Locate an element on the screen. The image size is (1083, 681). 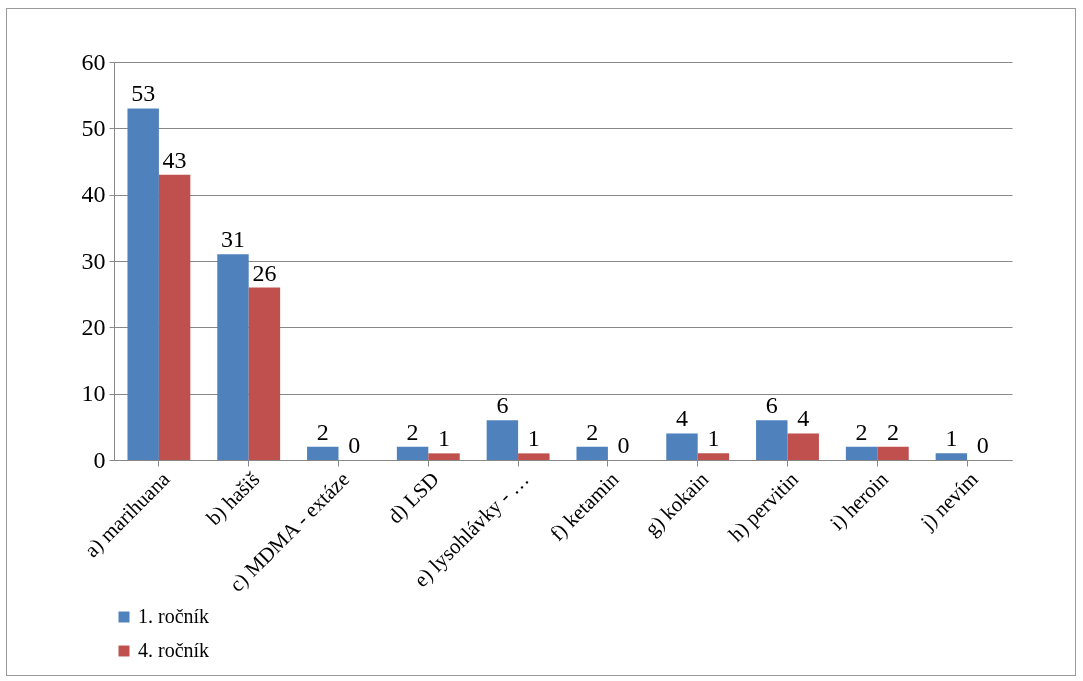
data-label: 26 is located at coordinates (264, 272).